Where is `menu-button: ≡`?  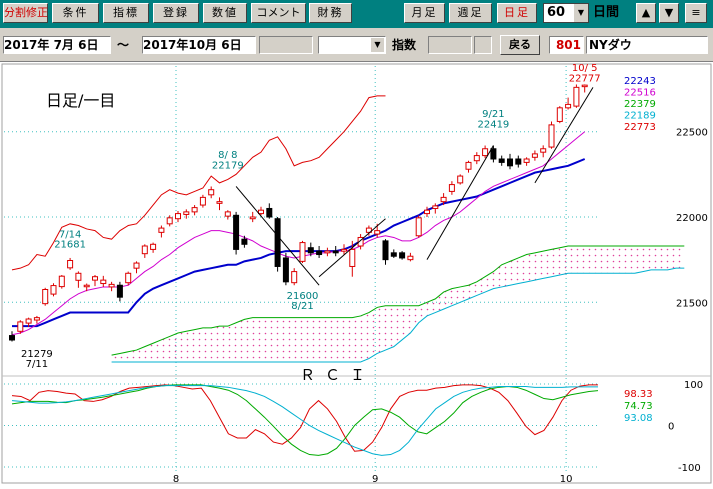 menu-button: ≡ is located at coordinates (696, 13).